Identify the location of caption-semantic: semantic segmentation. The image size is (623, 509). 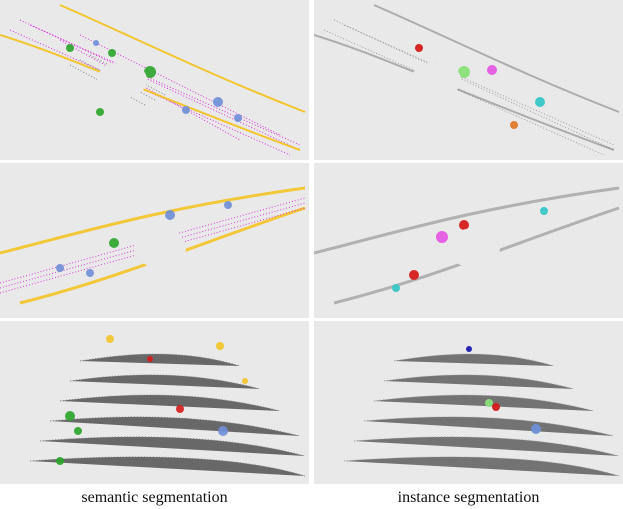
(154, 497).